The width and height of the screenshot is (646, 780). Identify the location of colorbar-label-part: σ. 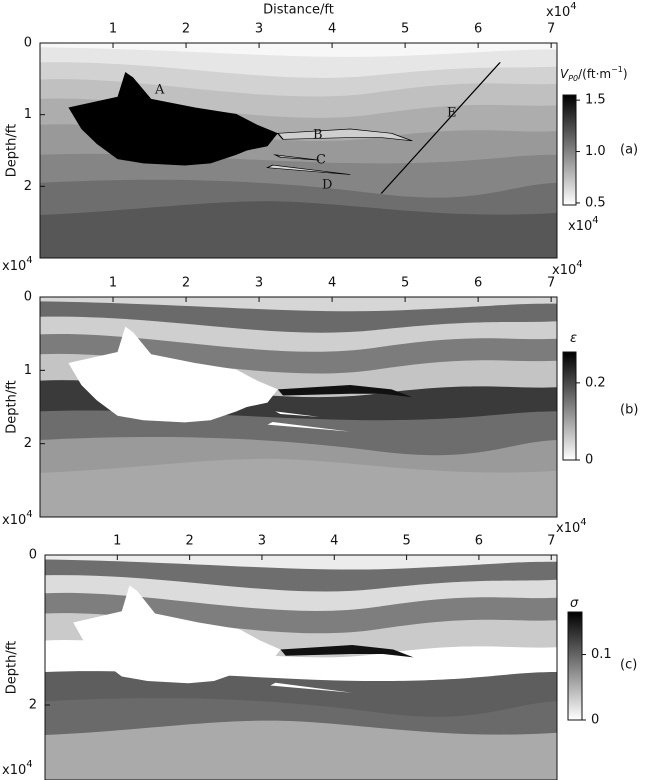
(574, 603).